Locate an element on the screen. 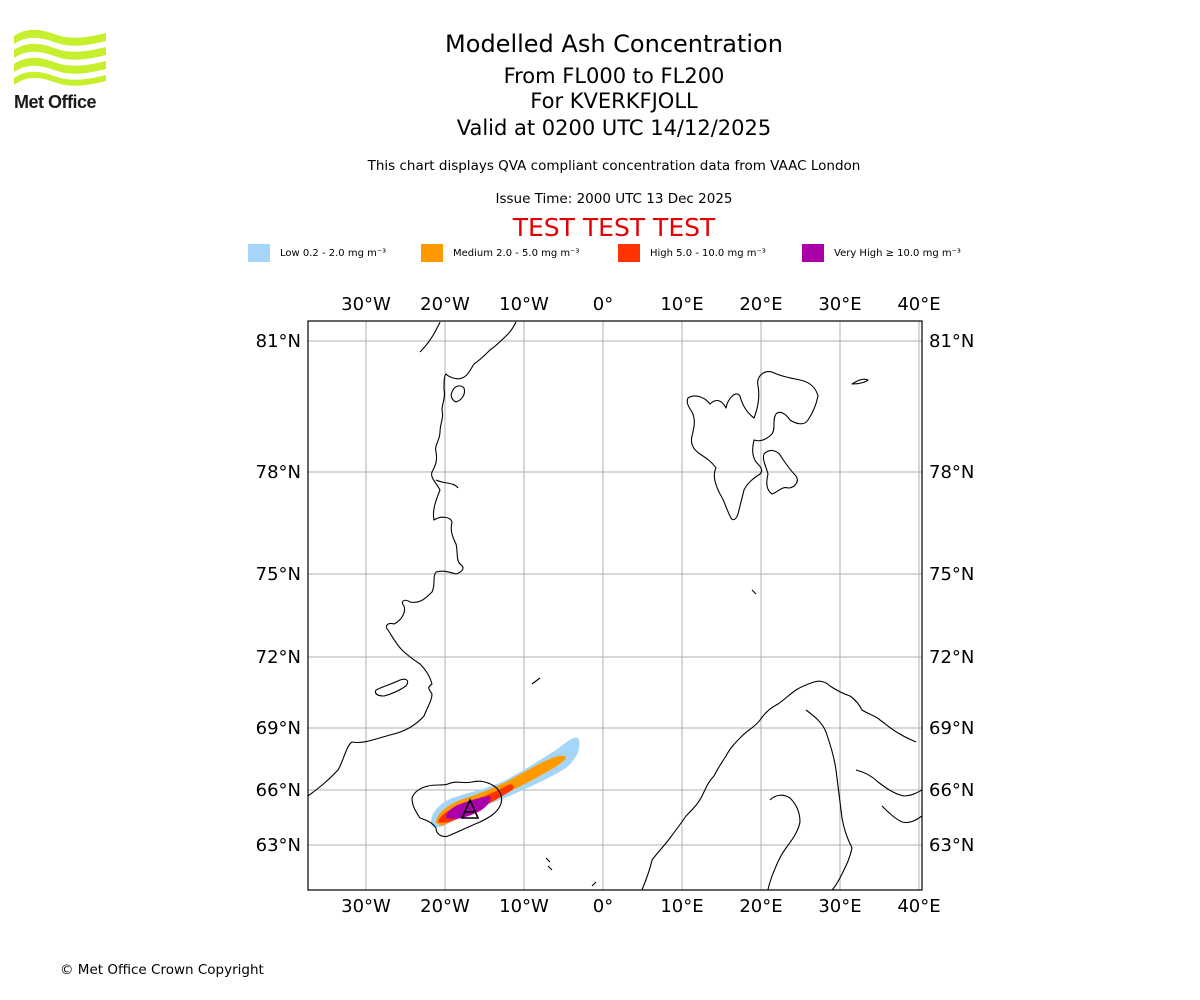 The image size is (1200, 1000). lon-label-top: 20°W is located at coordinates (445, 304).